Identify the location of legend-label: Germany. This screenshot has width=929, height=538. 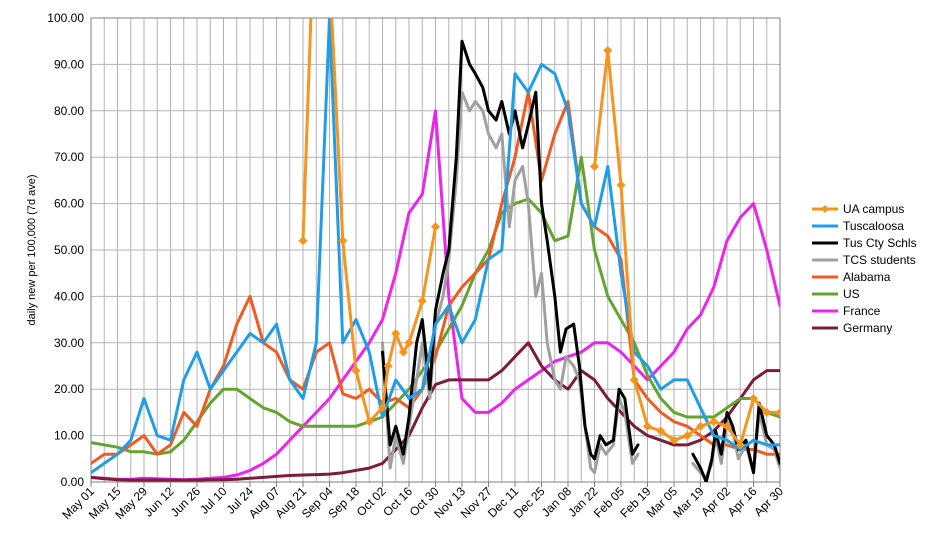
(867, 328).